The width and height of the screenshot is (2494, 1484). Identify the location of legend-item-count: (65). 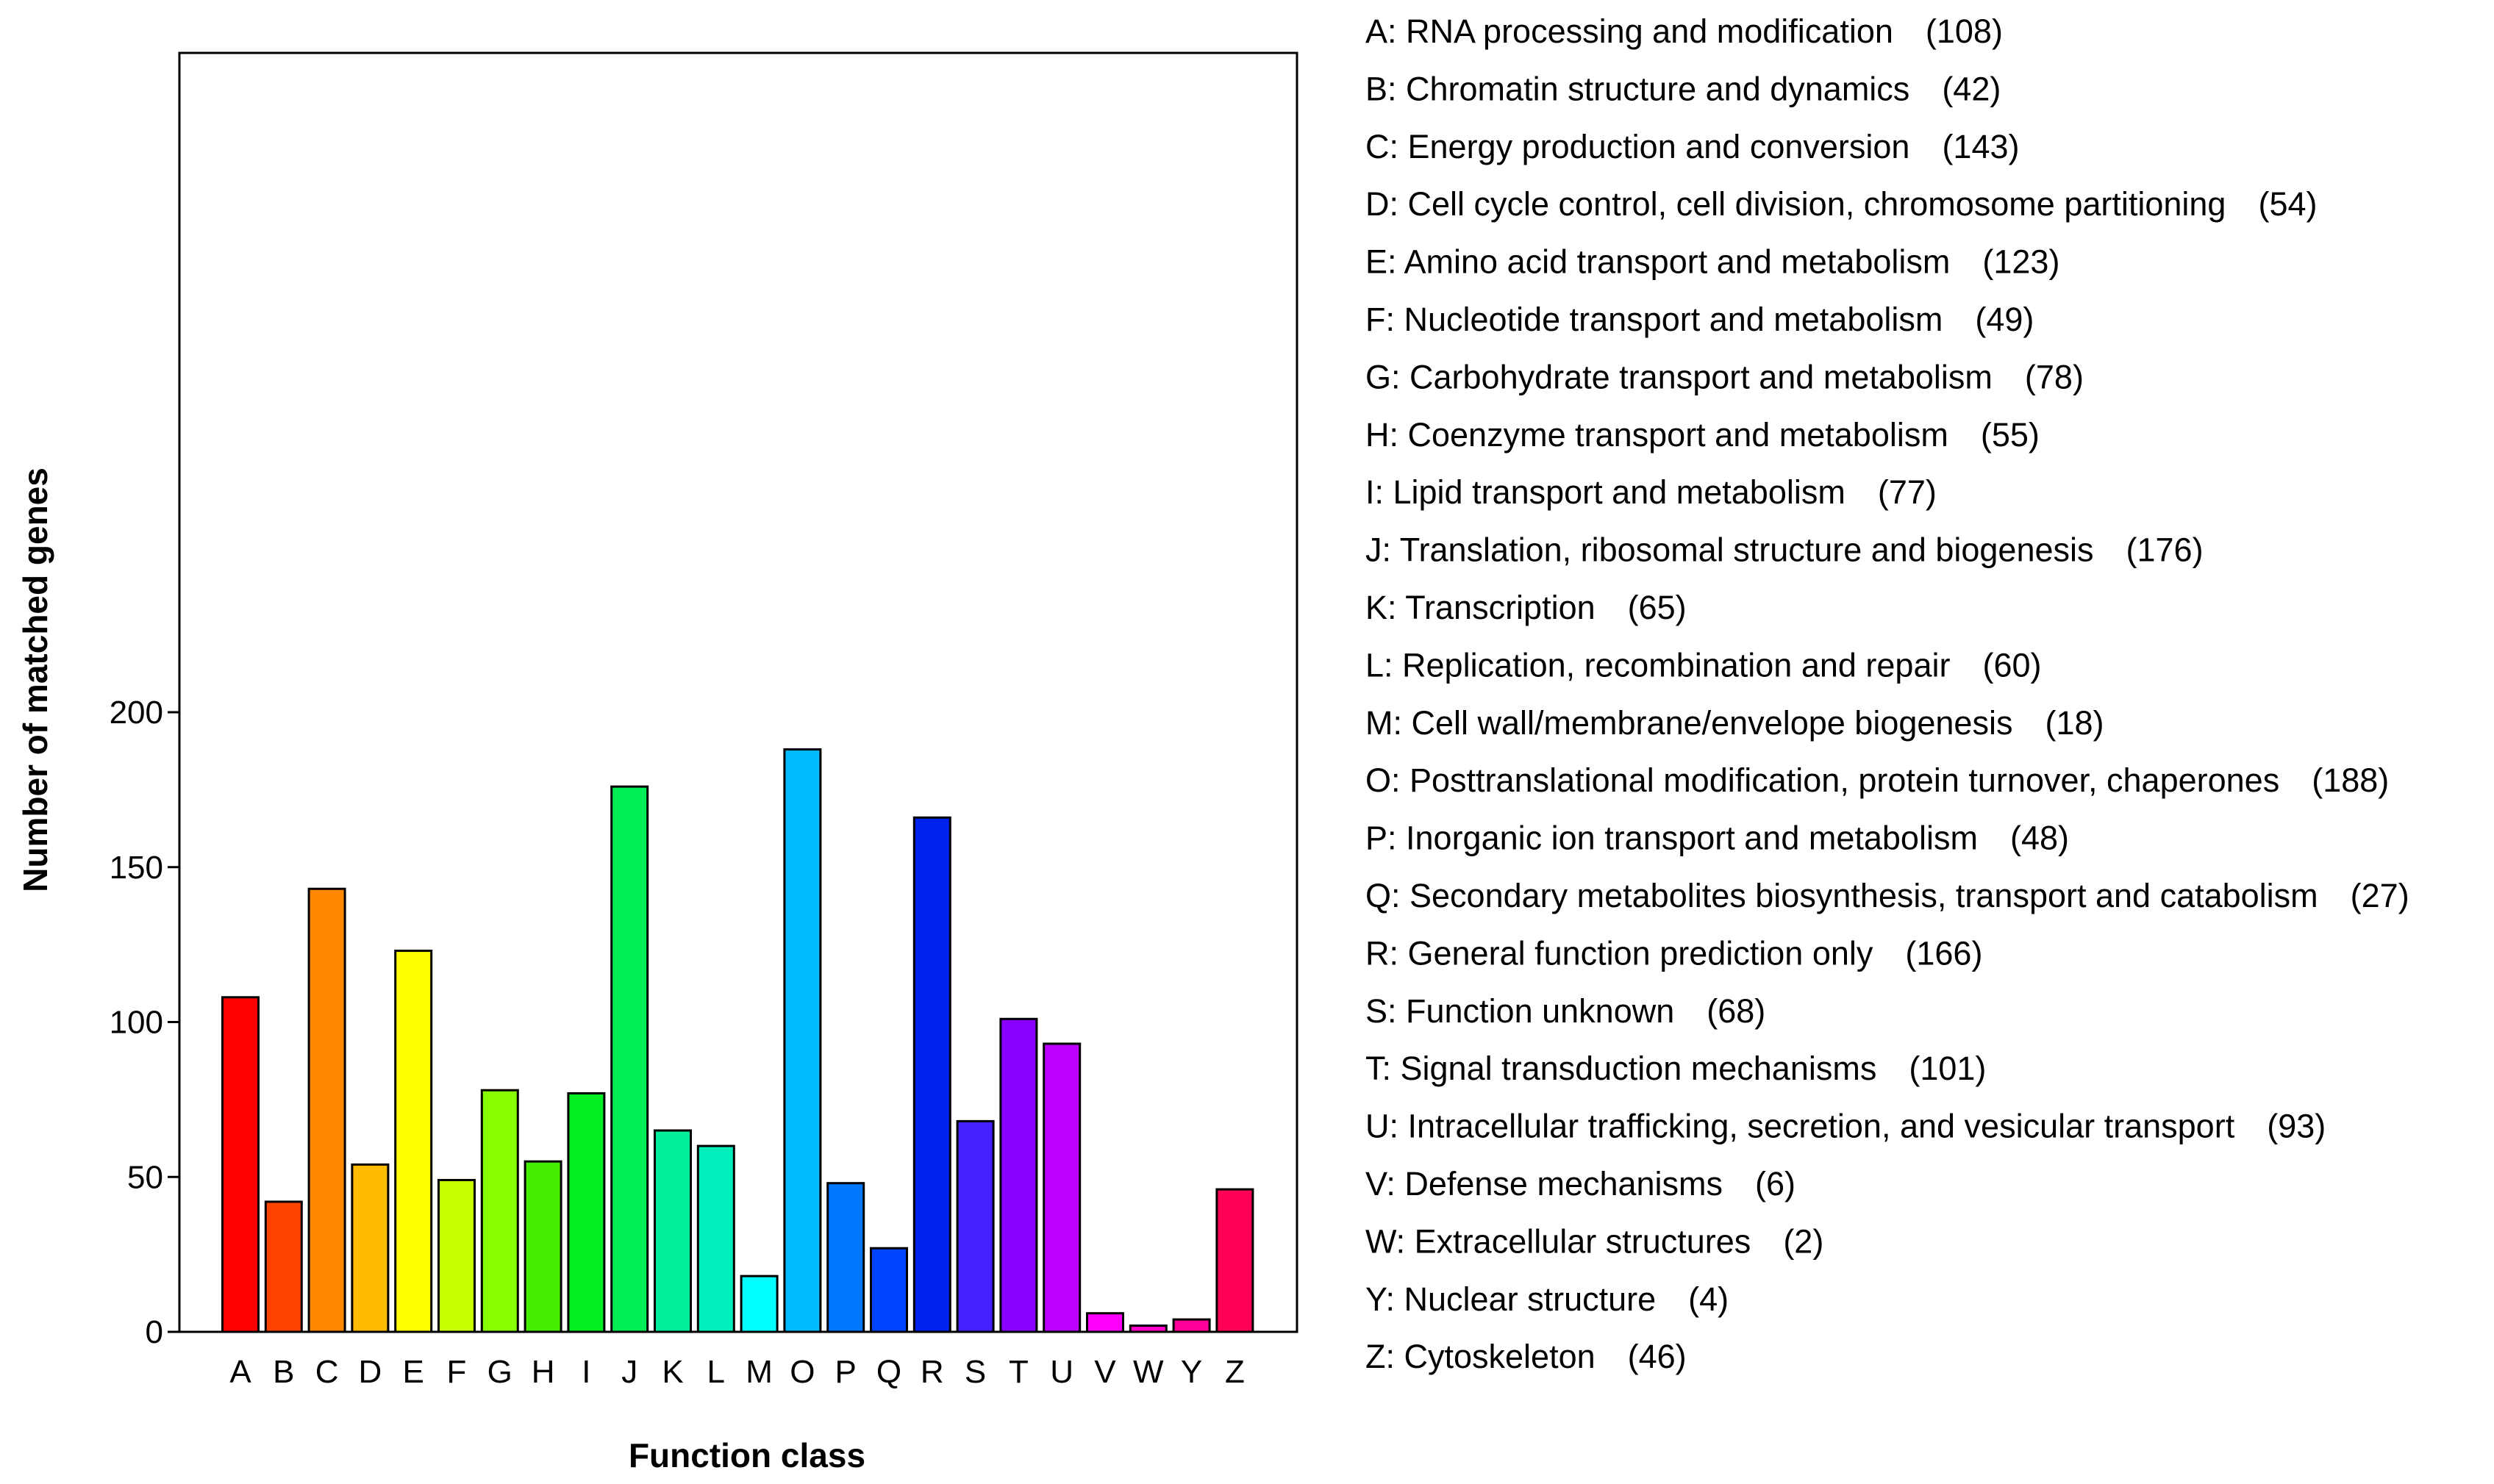
(1657, 607).